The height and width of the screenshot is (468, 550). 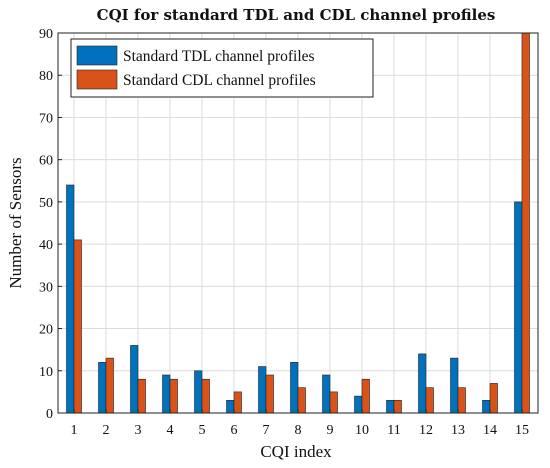 What do you see at coordinates (202, 430) in the screenshot?
I see `x-tick-label: 5` at bounding box center [202, 430].